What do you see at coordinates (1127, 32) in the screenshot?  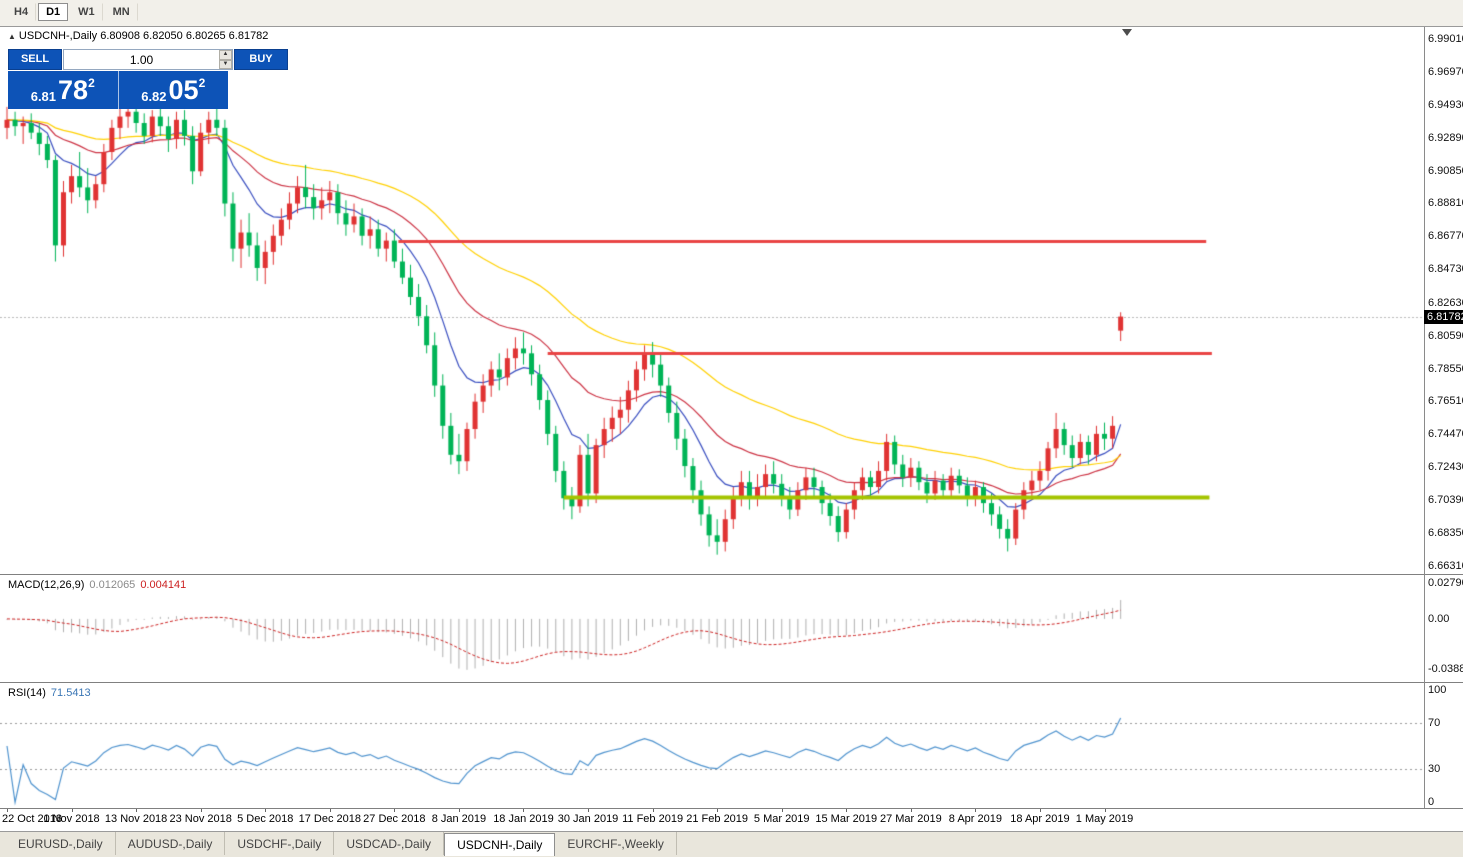 I see `chart-shift-marker-icon` at bounding box center [1127, 32].